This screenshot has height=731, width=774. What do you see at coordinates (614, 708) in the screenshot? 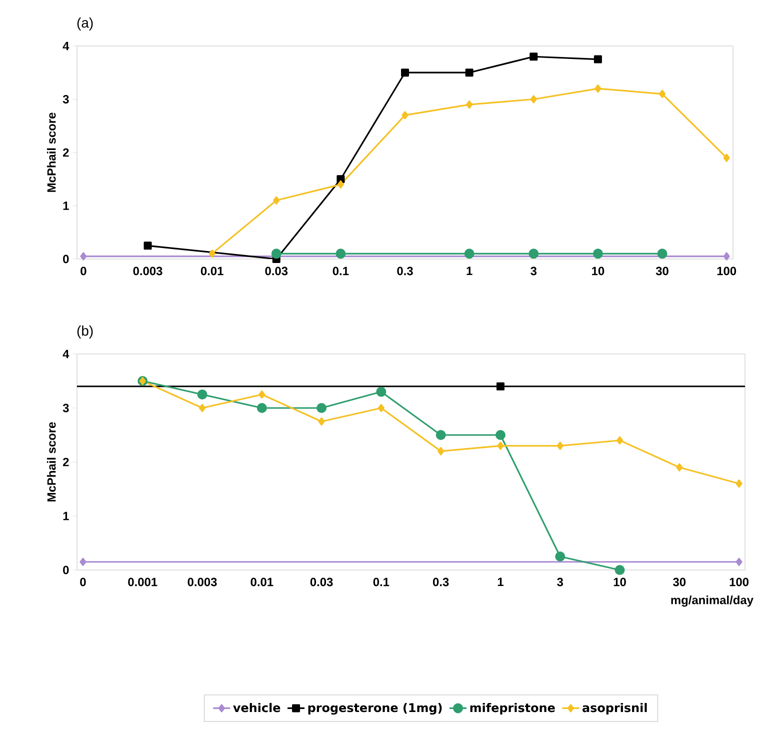
I see `legend-label: asoprisnil` at bounding box center [614, 708].